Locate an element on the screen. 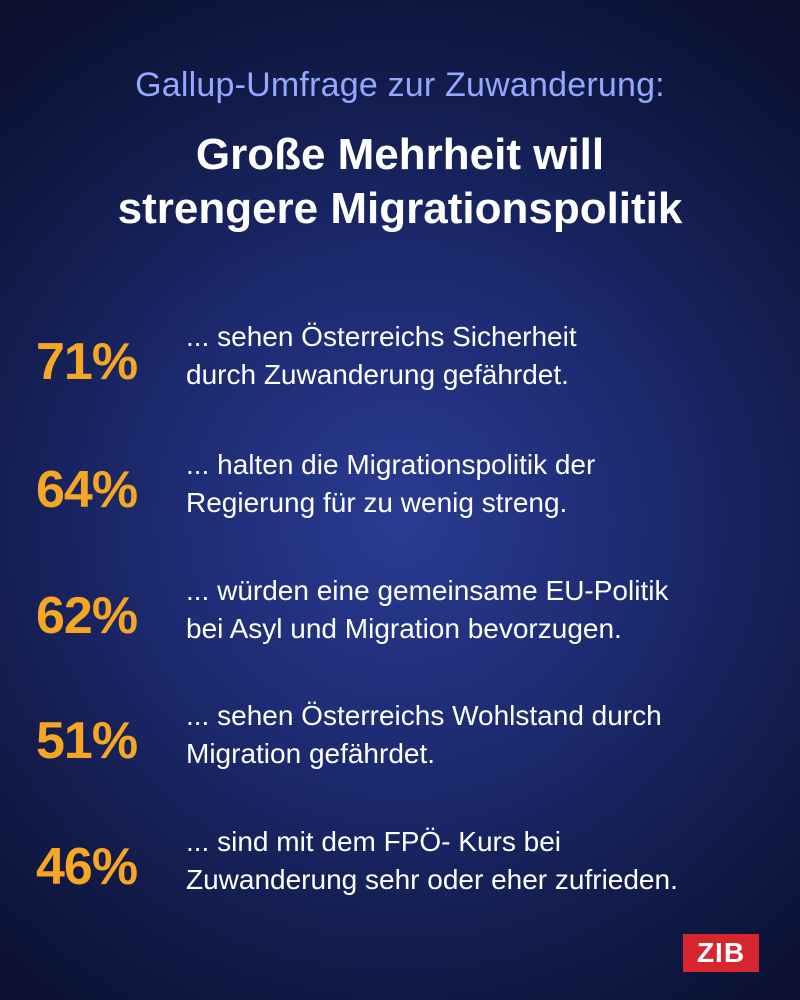 The image size is (800, 1000). stat-text-line-2: bei Asyl und Migration bevorzugen. is located at coordinates (404, 628).